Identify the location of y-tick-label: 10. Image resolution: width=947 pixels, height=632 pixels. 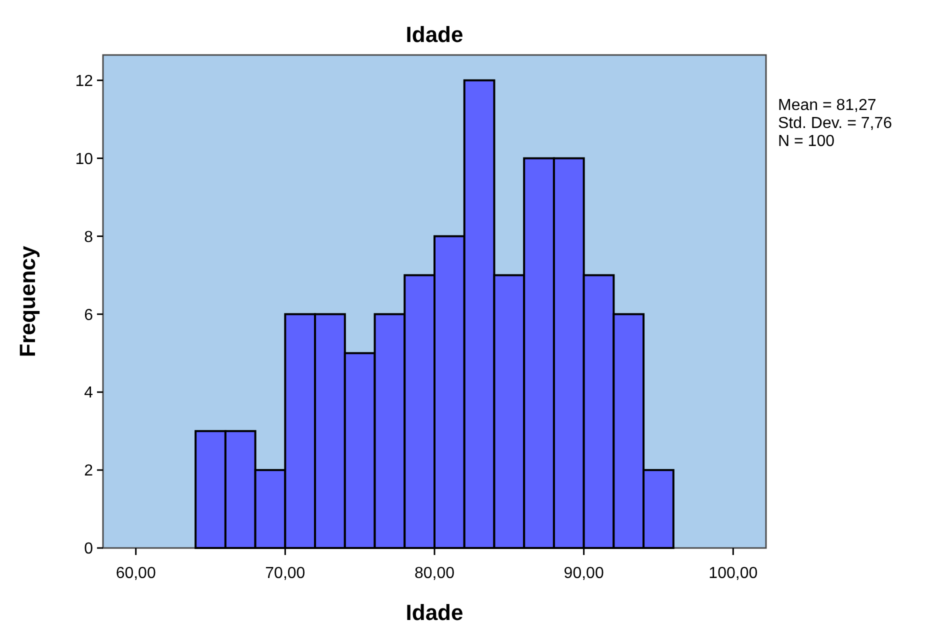
(84, 159).